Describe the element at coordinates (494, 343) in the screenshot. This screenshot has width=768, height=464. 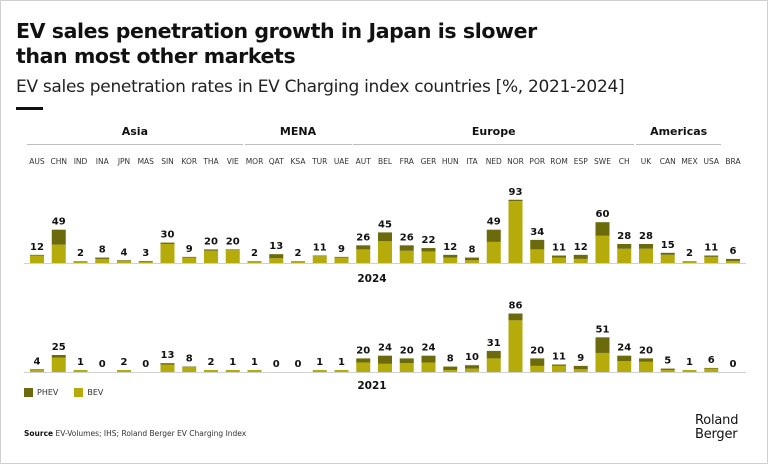
I see `data-label-ned-2021: 31` at that location.